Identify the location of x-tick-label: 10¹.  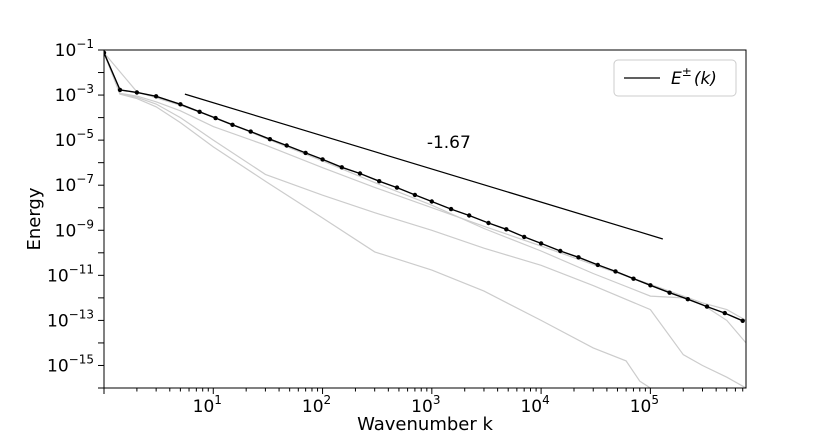
(207, 405).